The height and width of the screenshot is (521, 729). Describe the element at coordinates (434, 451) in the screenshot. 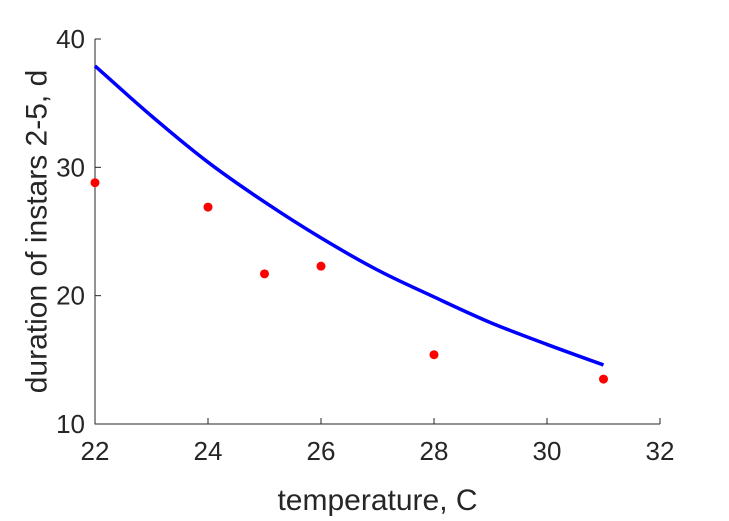

I see `x-tick-label: 28` at that location.